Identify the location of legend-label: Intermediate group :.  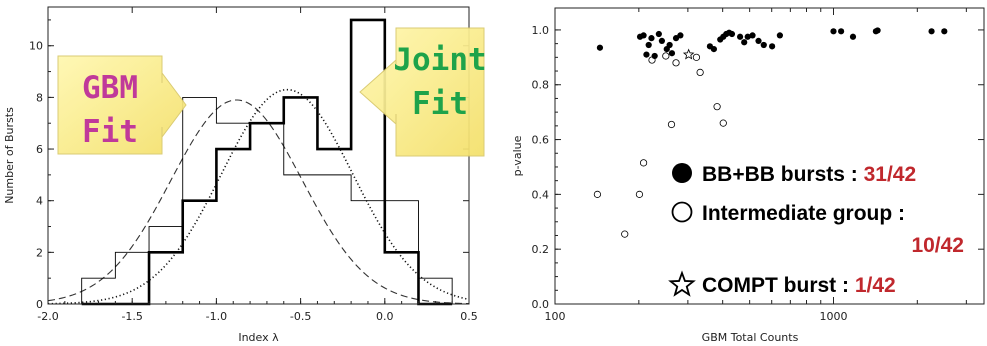
(803, 213).